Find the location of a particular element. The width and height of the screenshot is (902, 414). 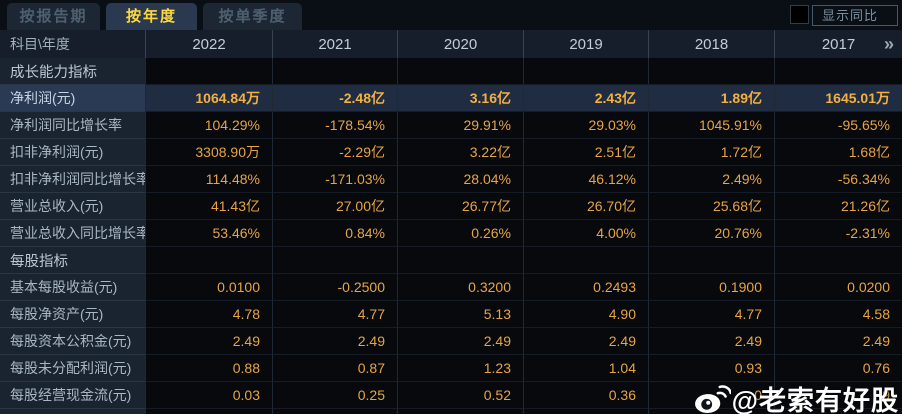

table-row is located at coordinates (451, 411).